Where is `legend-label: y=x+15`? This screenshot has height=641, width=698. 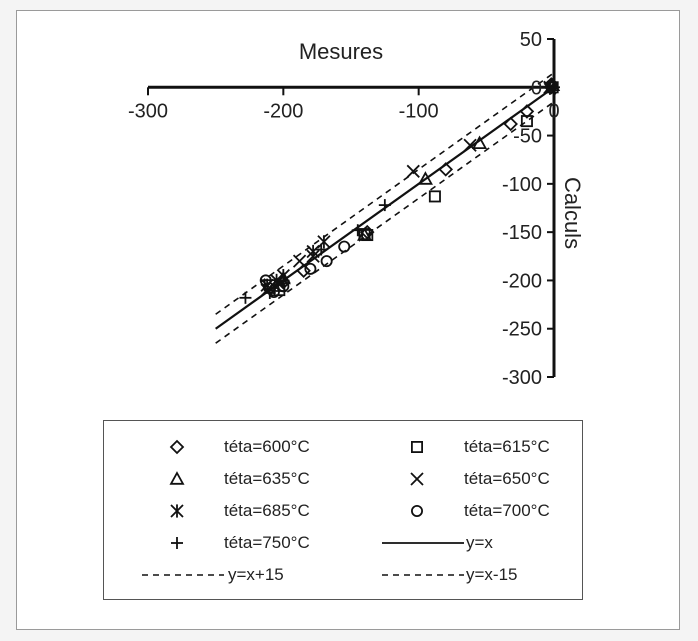 legend-label: y=x+15 is located at coordinates (256, 574).